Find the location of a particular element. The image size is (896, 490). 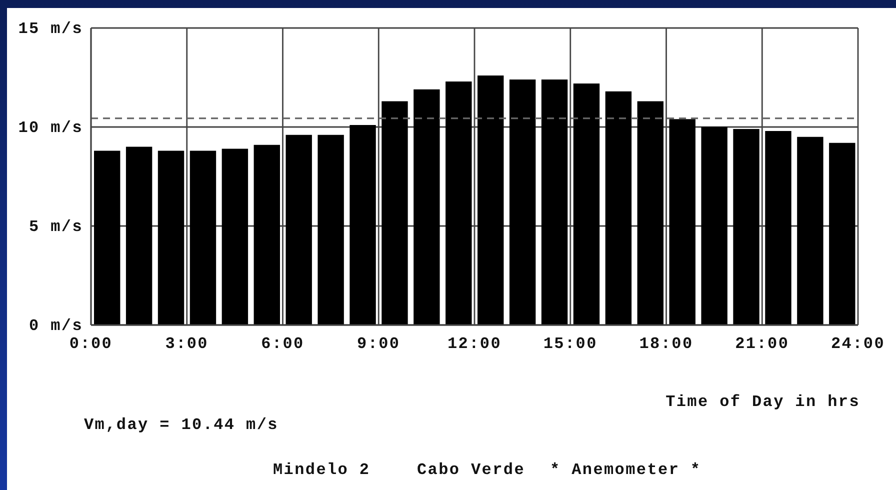

y-tick-label: 15 m/s is located at coordinates (50, 29).